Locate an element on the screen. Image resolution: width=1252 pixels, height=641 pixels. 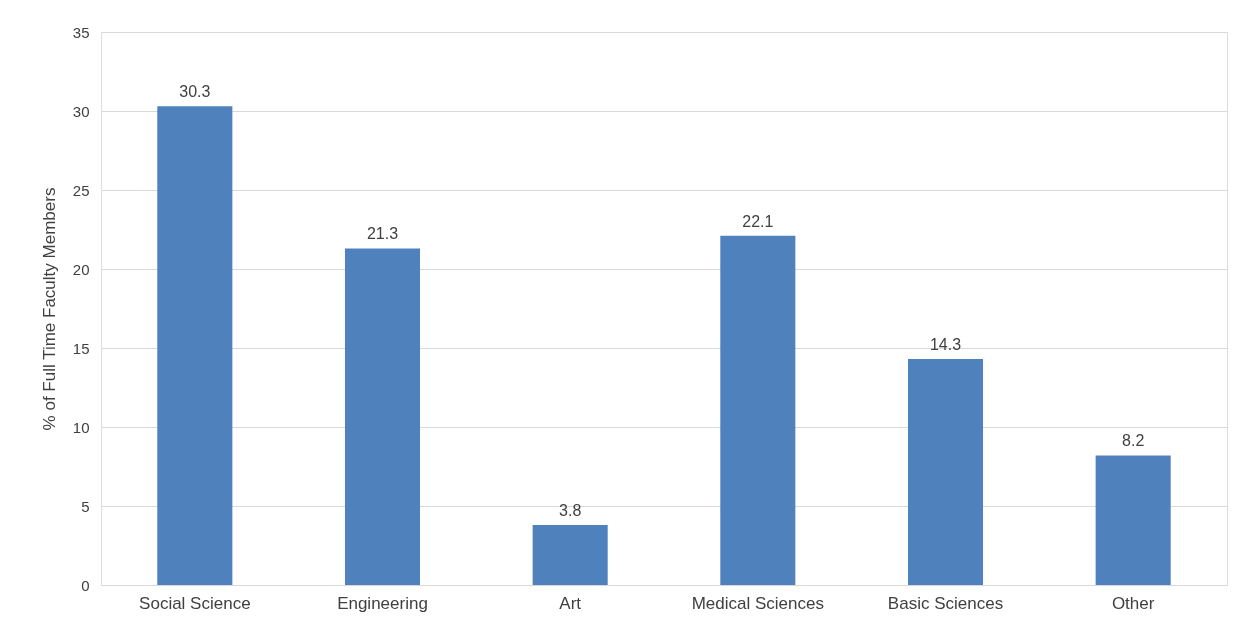
y-tick-label: 30 is located at coordinates (81, 111).